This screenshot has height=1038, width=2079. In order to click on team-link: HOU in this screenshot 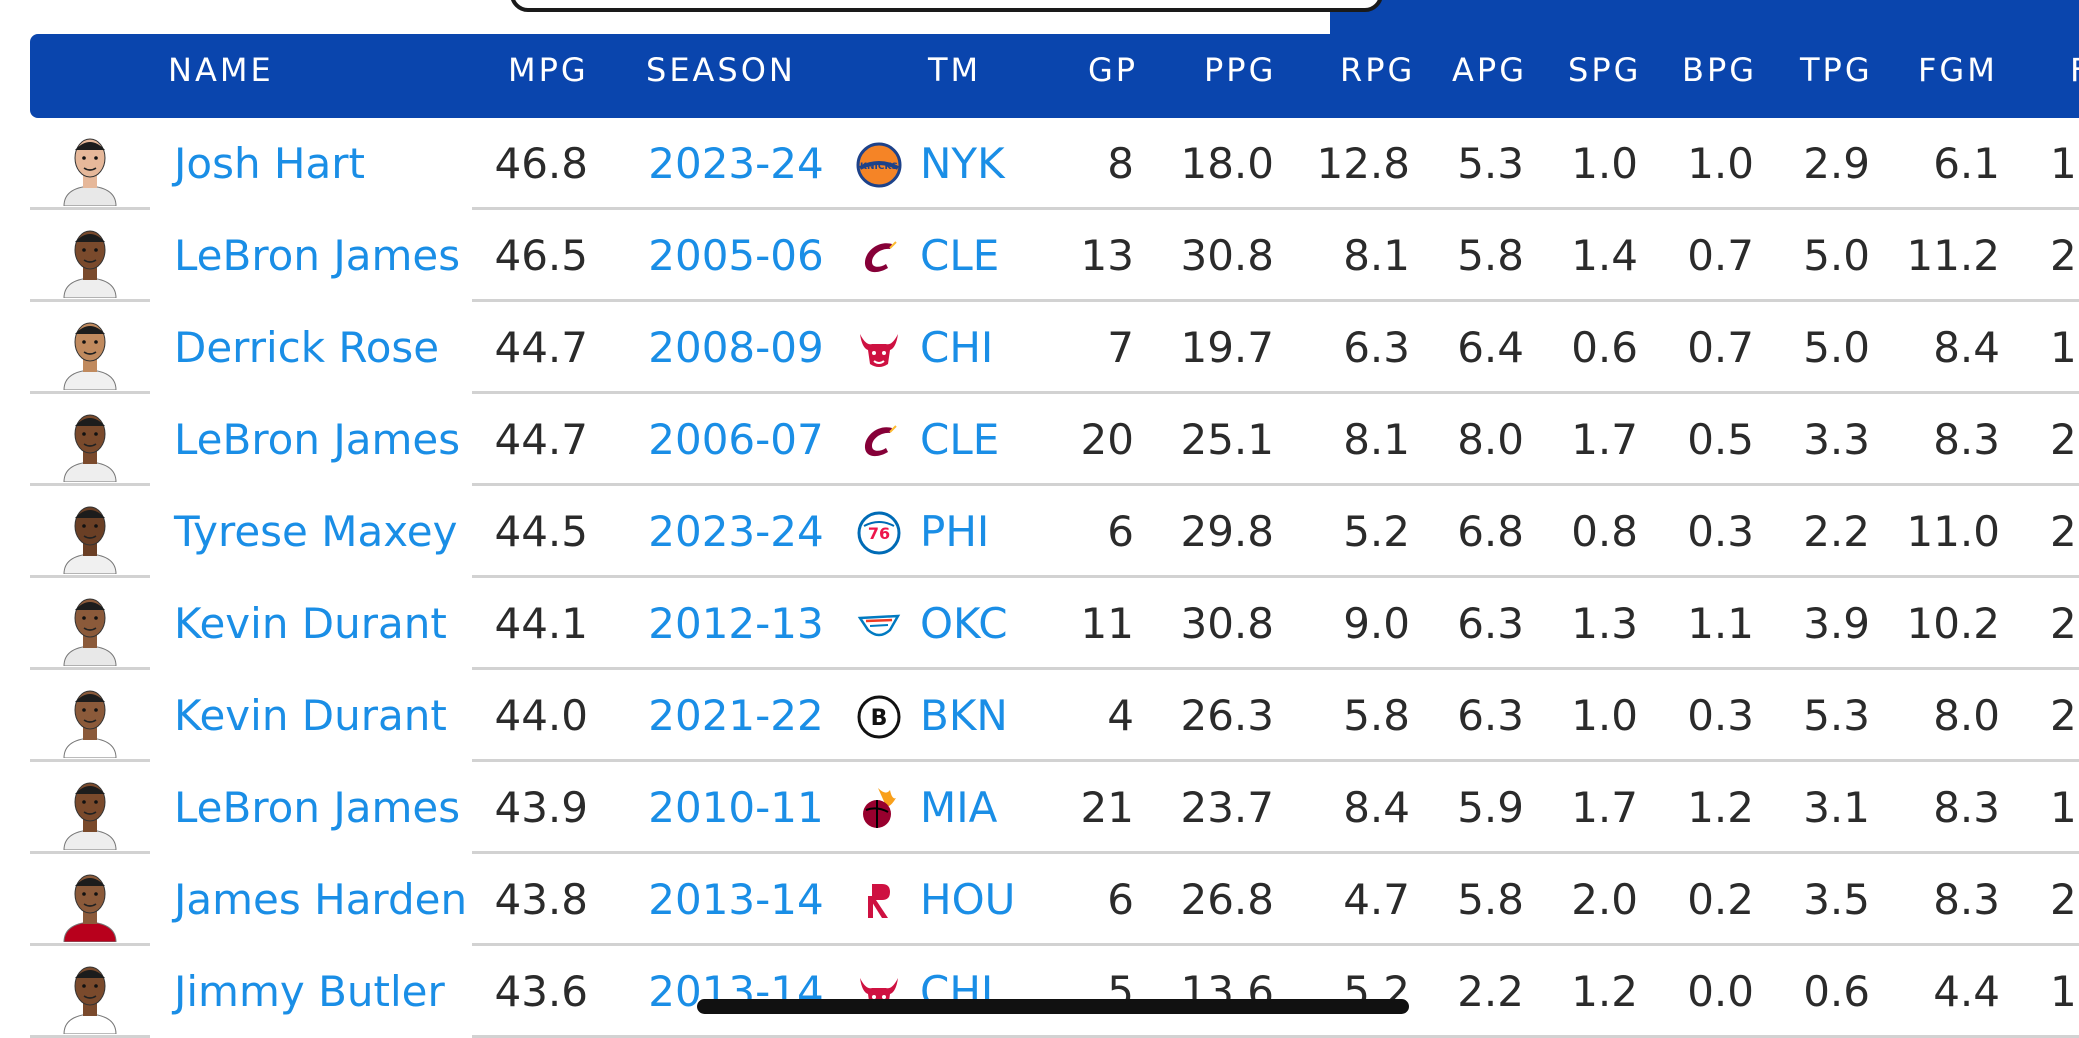, I will do `click(968, 899)`.